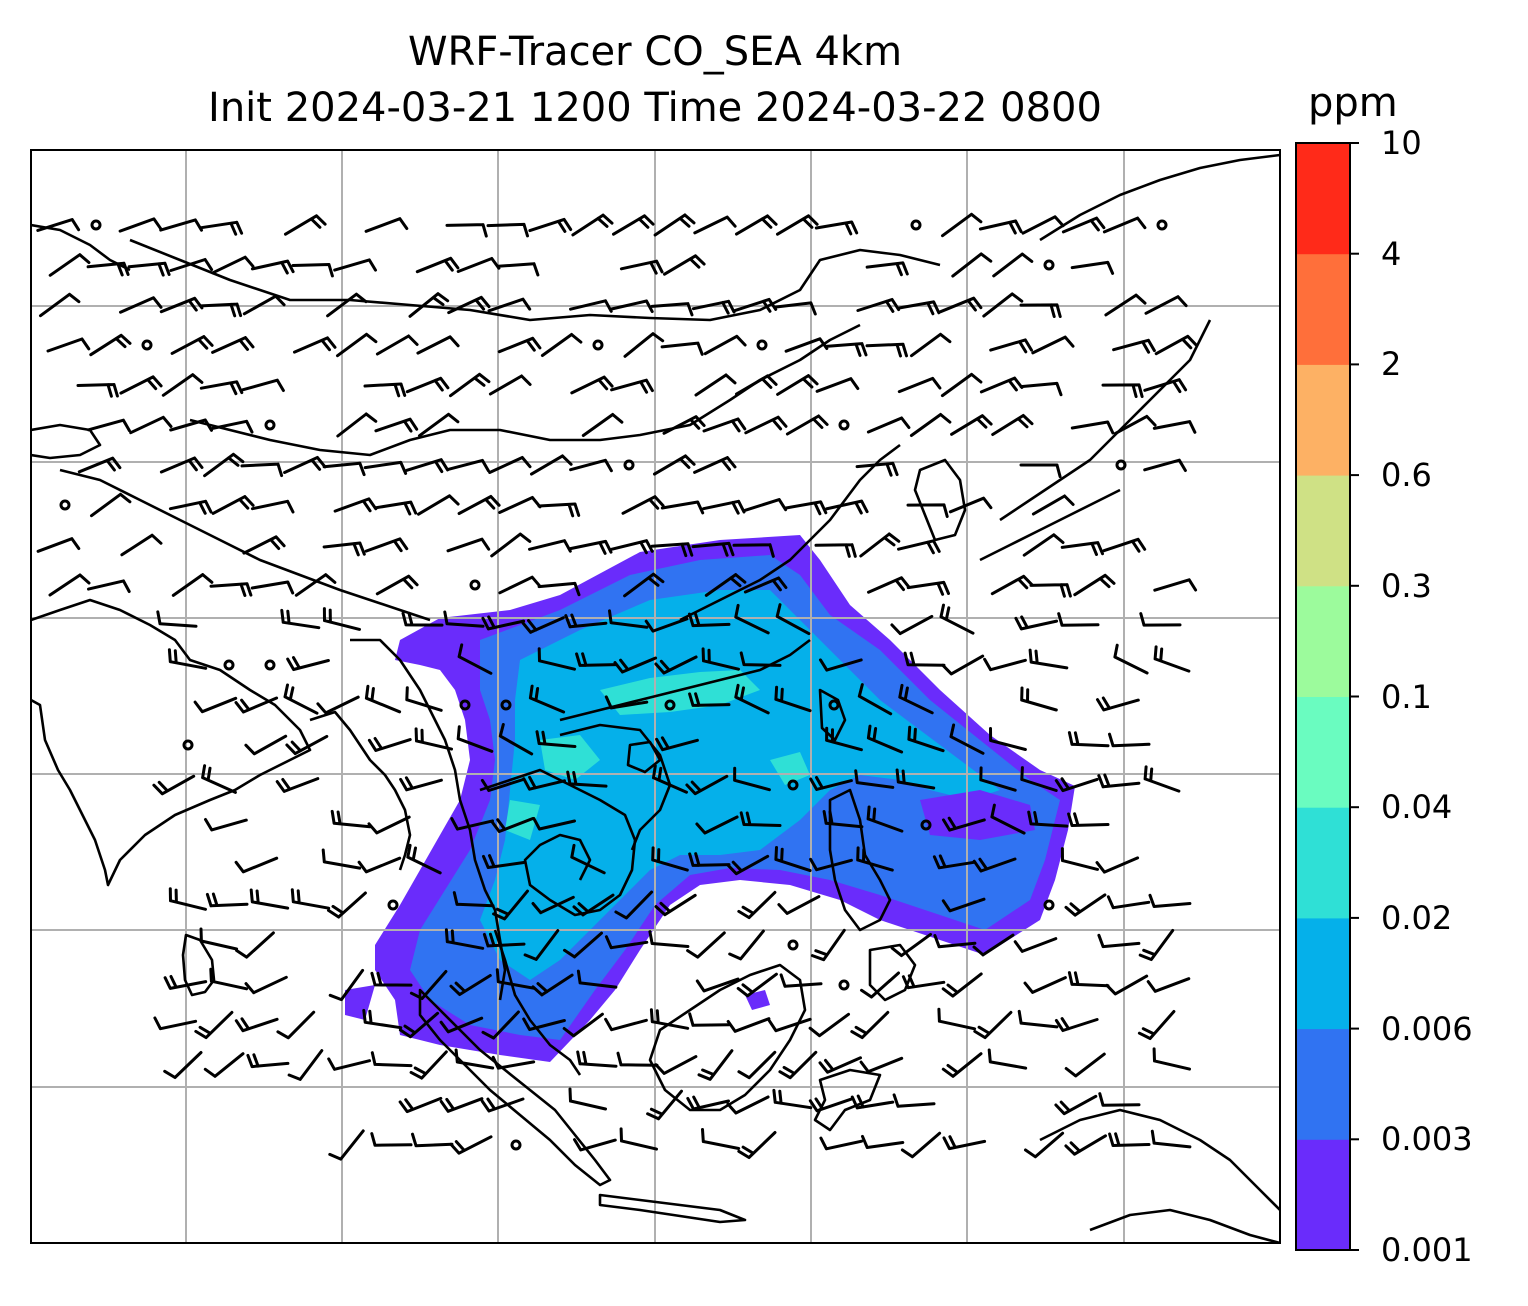 Image resolution: width=1528 pixels, height=1306 pixels. What do you see at coordinates (940, 500) in the screenshot?
I see `coast-korea` at bounding box center [940, 500].